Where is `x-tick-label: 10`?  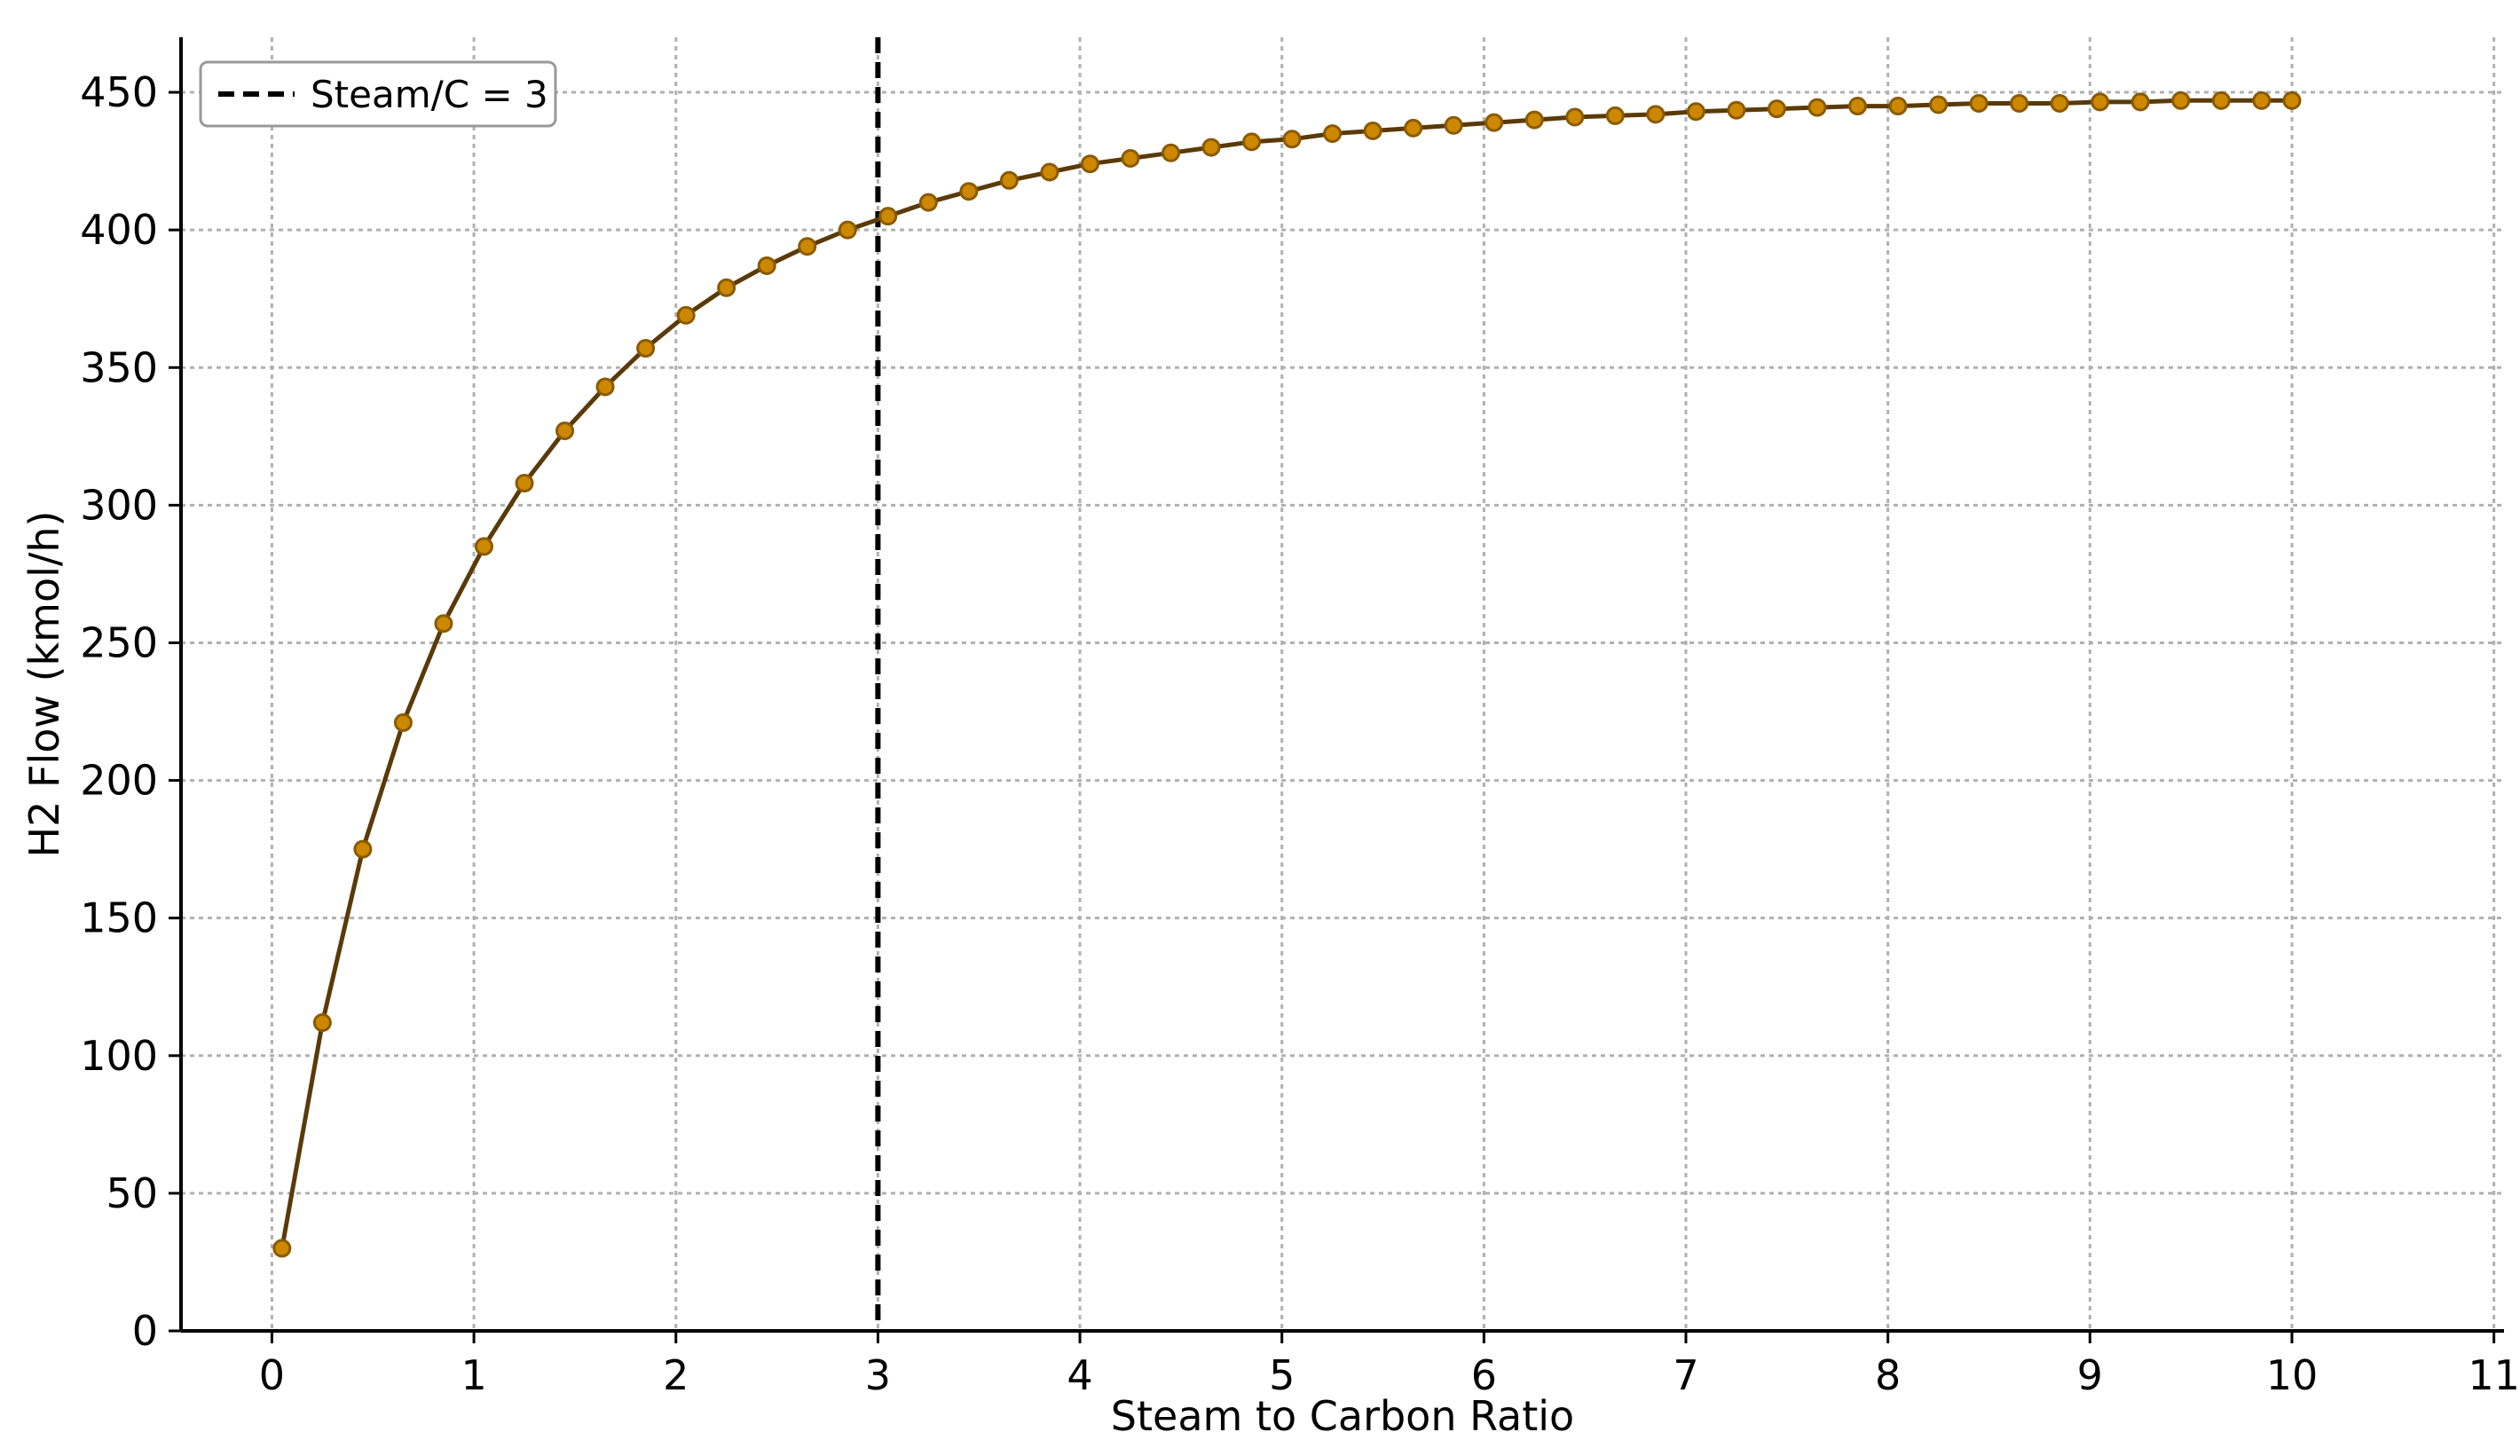 x-tick-label: 10 is located at coordinates (2293, 1375).